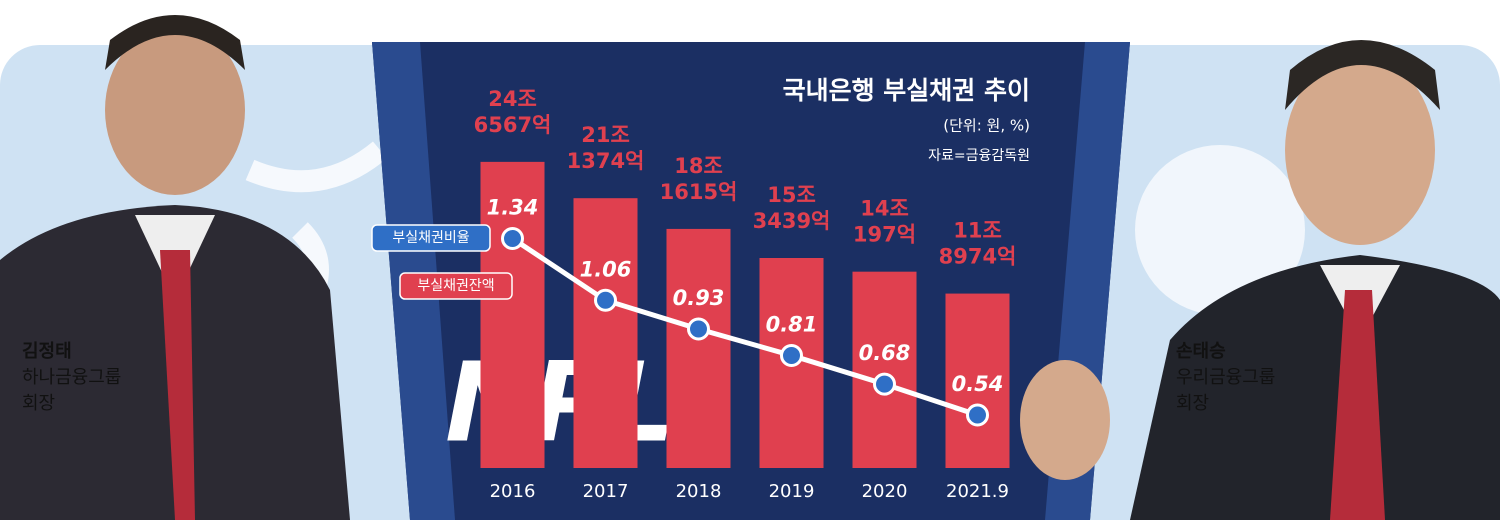 The height and width of the screenshot is (520, 1500). Describe the element at coordinates (791, 195) in the screenshot. I see `value-label: 15조` at that location.